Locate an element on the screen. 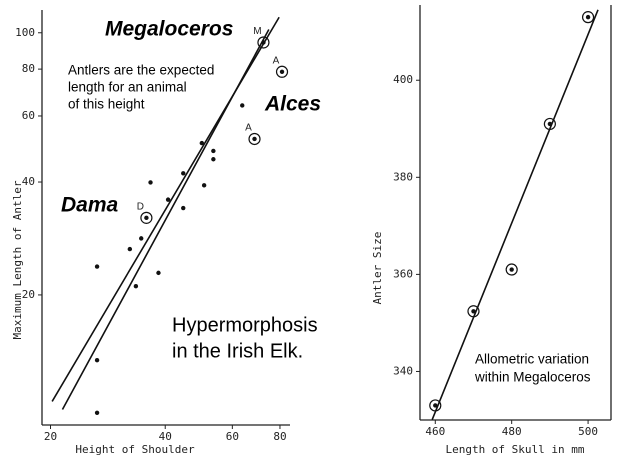  annotation-line: within Megaloceros is located at coordinates (532, 377).